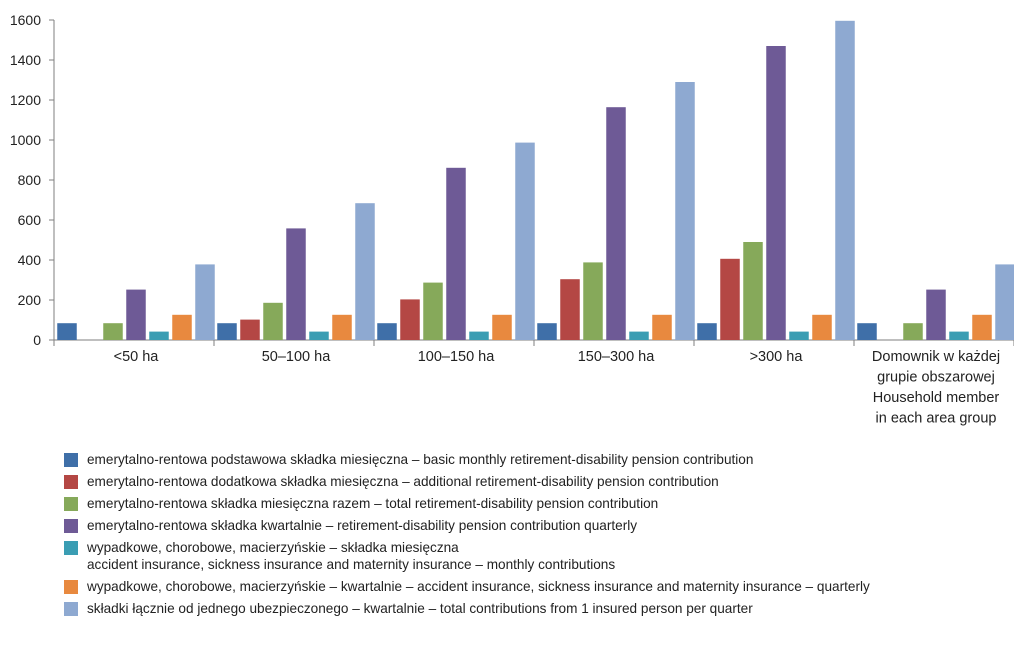  Describe the element at coordinates (25, 20) in the screenshot. I see `y-tick-label: 1600` at that location.